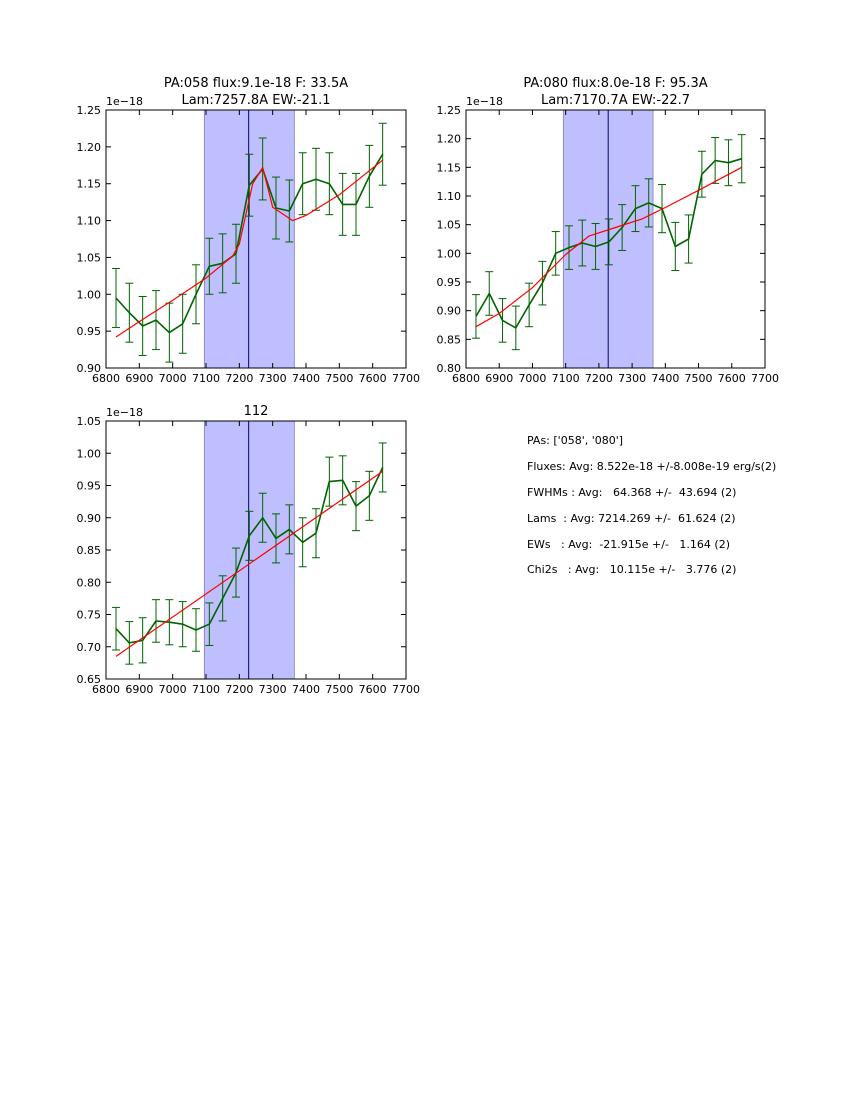 Image resolution: width=850 pixels, height=1100 pixels. What do you see at coordinates (89, 615) in the screenshot?
I see `y-tick-label: 0.75` at bounding box center [89, 615].